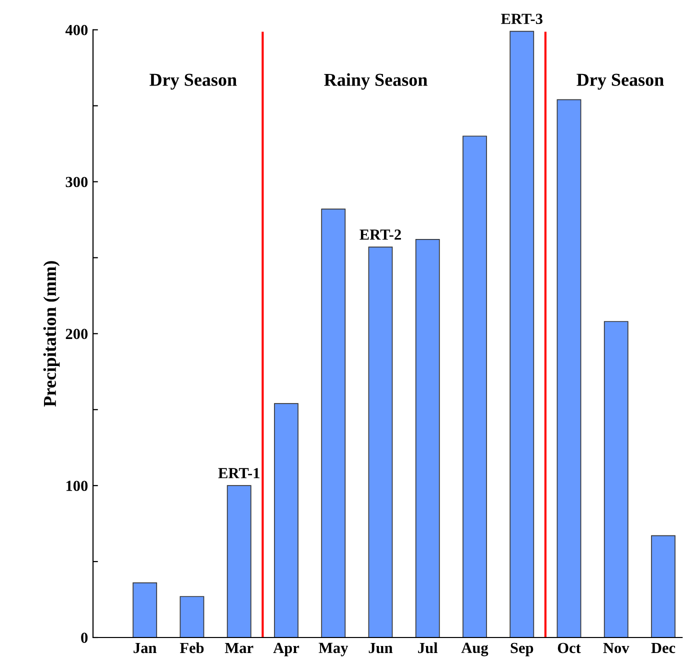  Describe the element at coordinates (663, 648) in the screenshot. I see `x-tick-label: Dec` at that location.